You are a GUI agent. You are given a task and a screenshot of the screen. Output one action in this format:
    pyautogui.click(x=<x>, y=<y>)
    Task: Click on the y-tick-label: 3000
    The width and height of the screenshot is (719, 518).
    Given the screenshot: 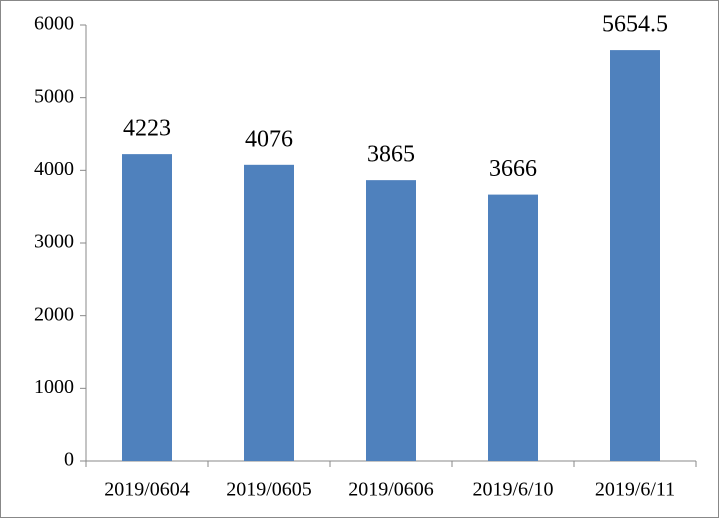 What is the action you would take?
    pyautogui.click(x=54, y=242)
    